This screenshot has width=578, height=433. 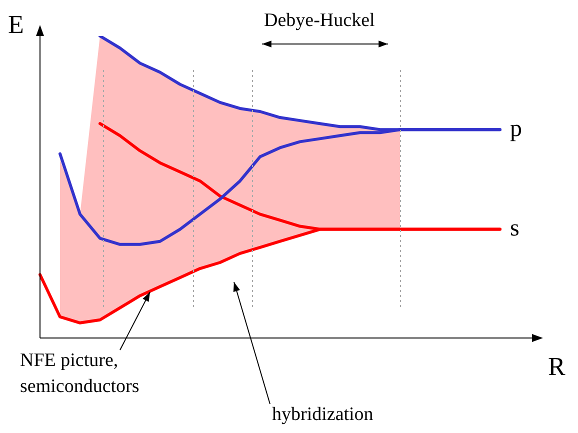 What do you see at coordinates (515, 229) in the screenshot?
I see `series-label: s` at bounding box center [515, 229].